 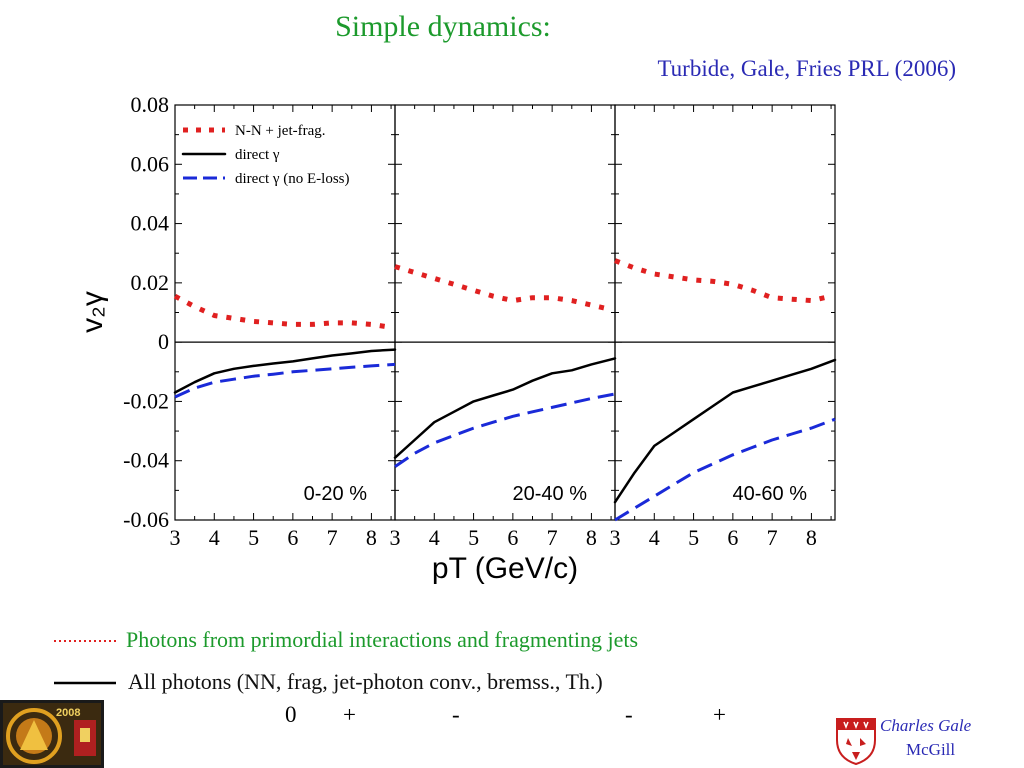 I want to click on citation: Turbide, Gale, Fries PRL (2006), so click(x=806, y=68).